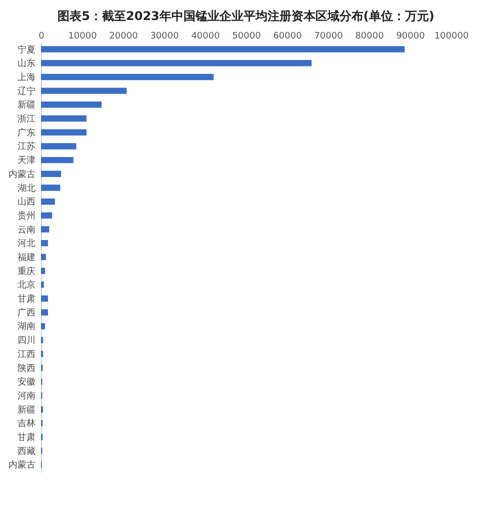 This screenshot has height=528, width=499. What do you see at coordinates (27, 202) in the screenshot?
I see `y-tick-label: 山西` at bounding box center [27, 202].